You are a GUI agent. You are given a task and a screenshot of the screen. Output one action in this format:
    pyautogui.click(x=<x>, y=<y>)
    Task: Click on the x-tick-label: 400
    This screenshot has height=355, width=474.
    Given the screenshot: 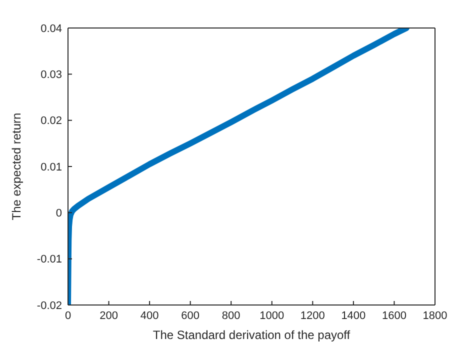 What is the action you would take?
    pyautogui.click(x=149, y=316)
    